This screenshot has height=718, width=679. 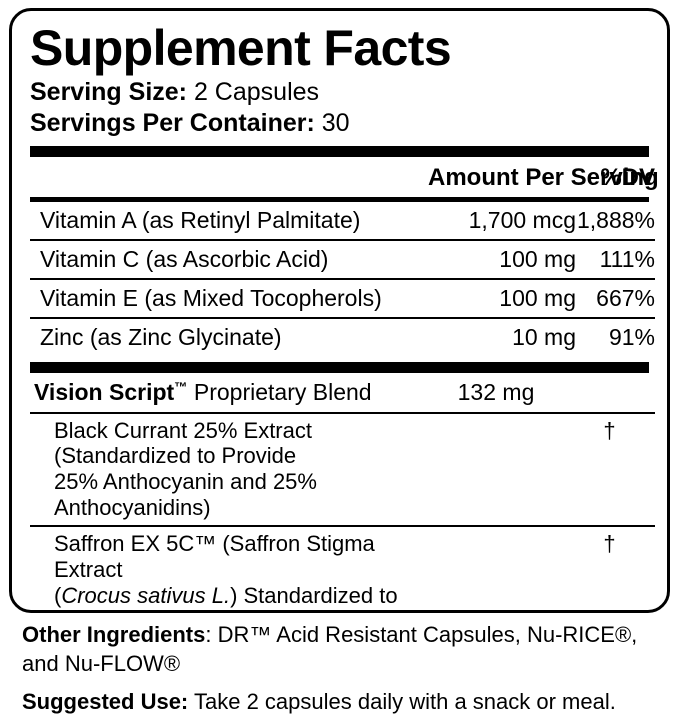 I want to click on servings-per-container-label: Servings Per Container:, so click(x=172, y=123).